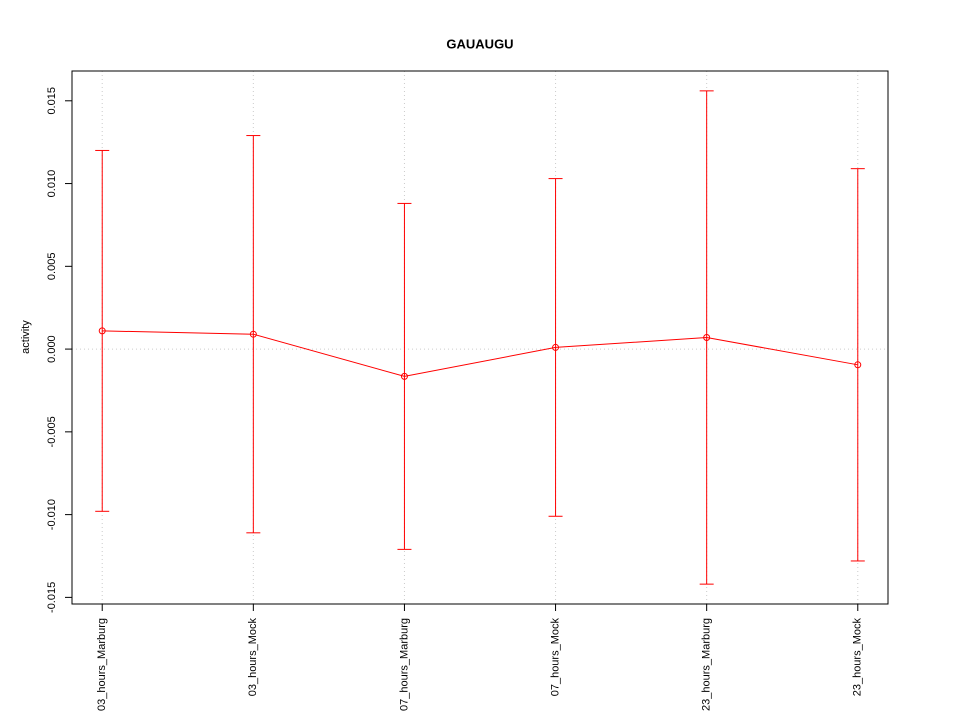 The width and height of the screenshot is (960, 720). Describe the element at coordinates (52, 184) in the screenshot. I see `y-tick-label: 0.010` at that location.